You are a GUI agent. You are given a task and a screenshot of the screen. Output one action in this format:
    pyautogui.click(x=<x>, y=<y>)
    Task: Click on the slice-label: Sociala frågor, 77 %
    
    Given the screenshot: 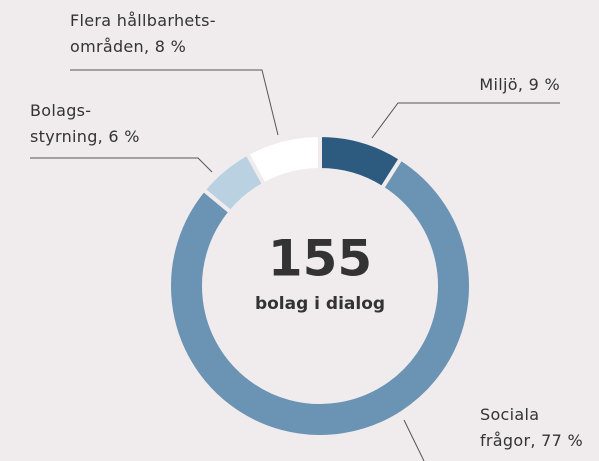 What is the action you would take?
    pyautogui.click(x=531, y=427)
    